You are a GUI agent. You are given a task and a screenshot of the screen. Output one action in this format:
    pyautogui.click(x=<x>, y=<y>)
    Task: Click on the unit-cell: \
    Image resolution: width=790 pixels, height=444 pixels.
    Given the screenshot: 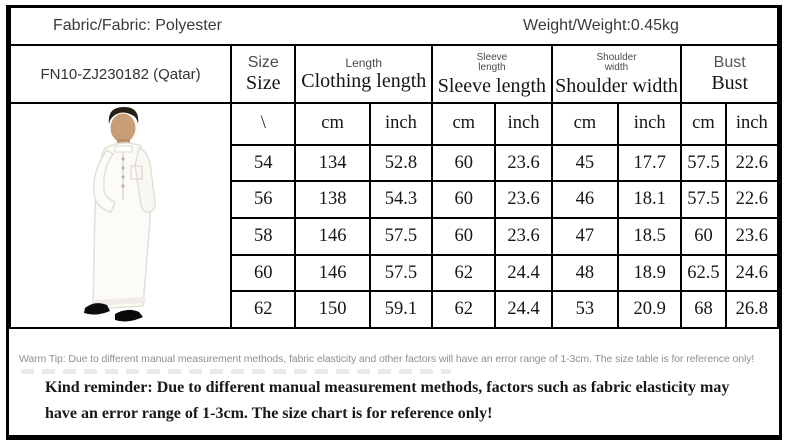 What is the action you would take?
    pyautogui.click(x=263, y=124)
    